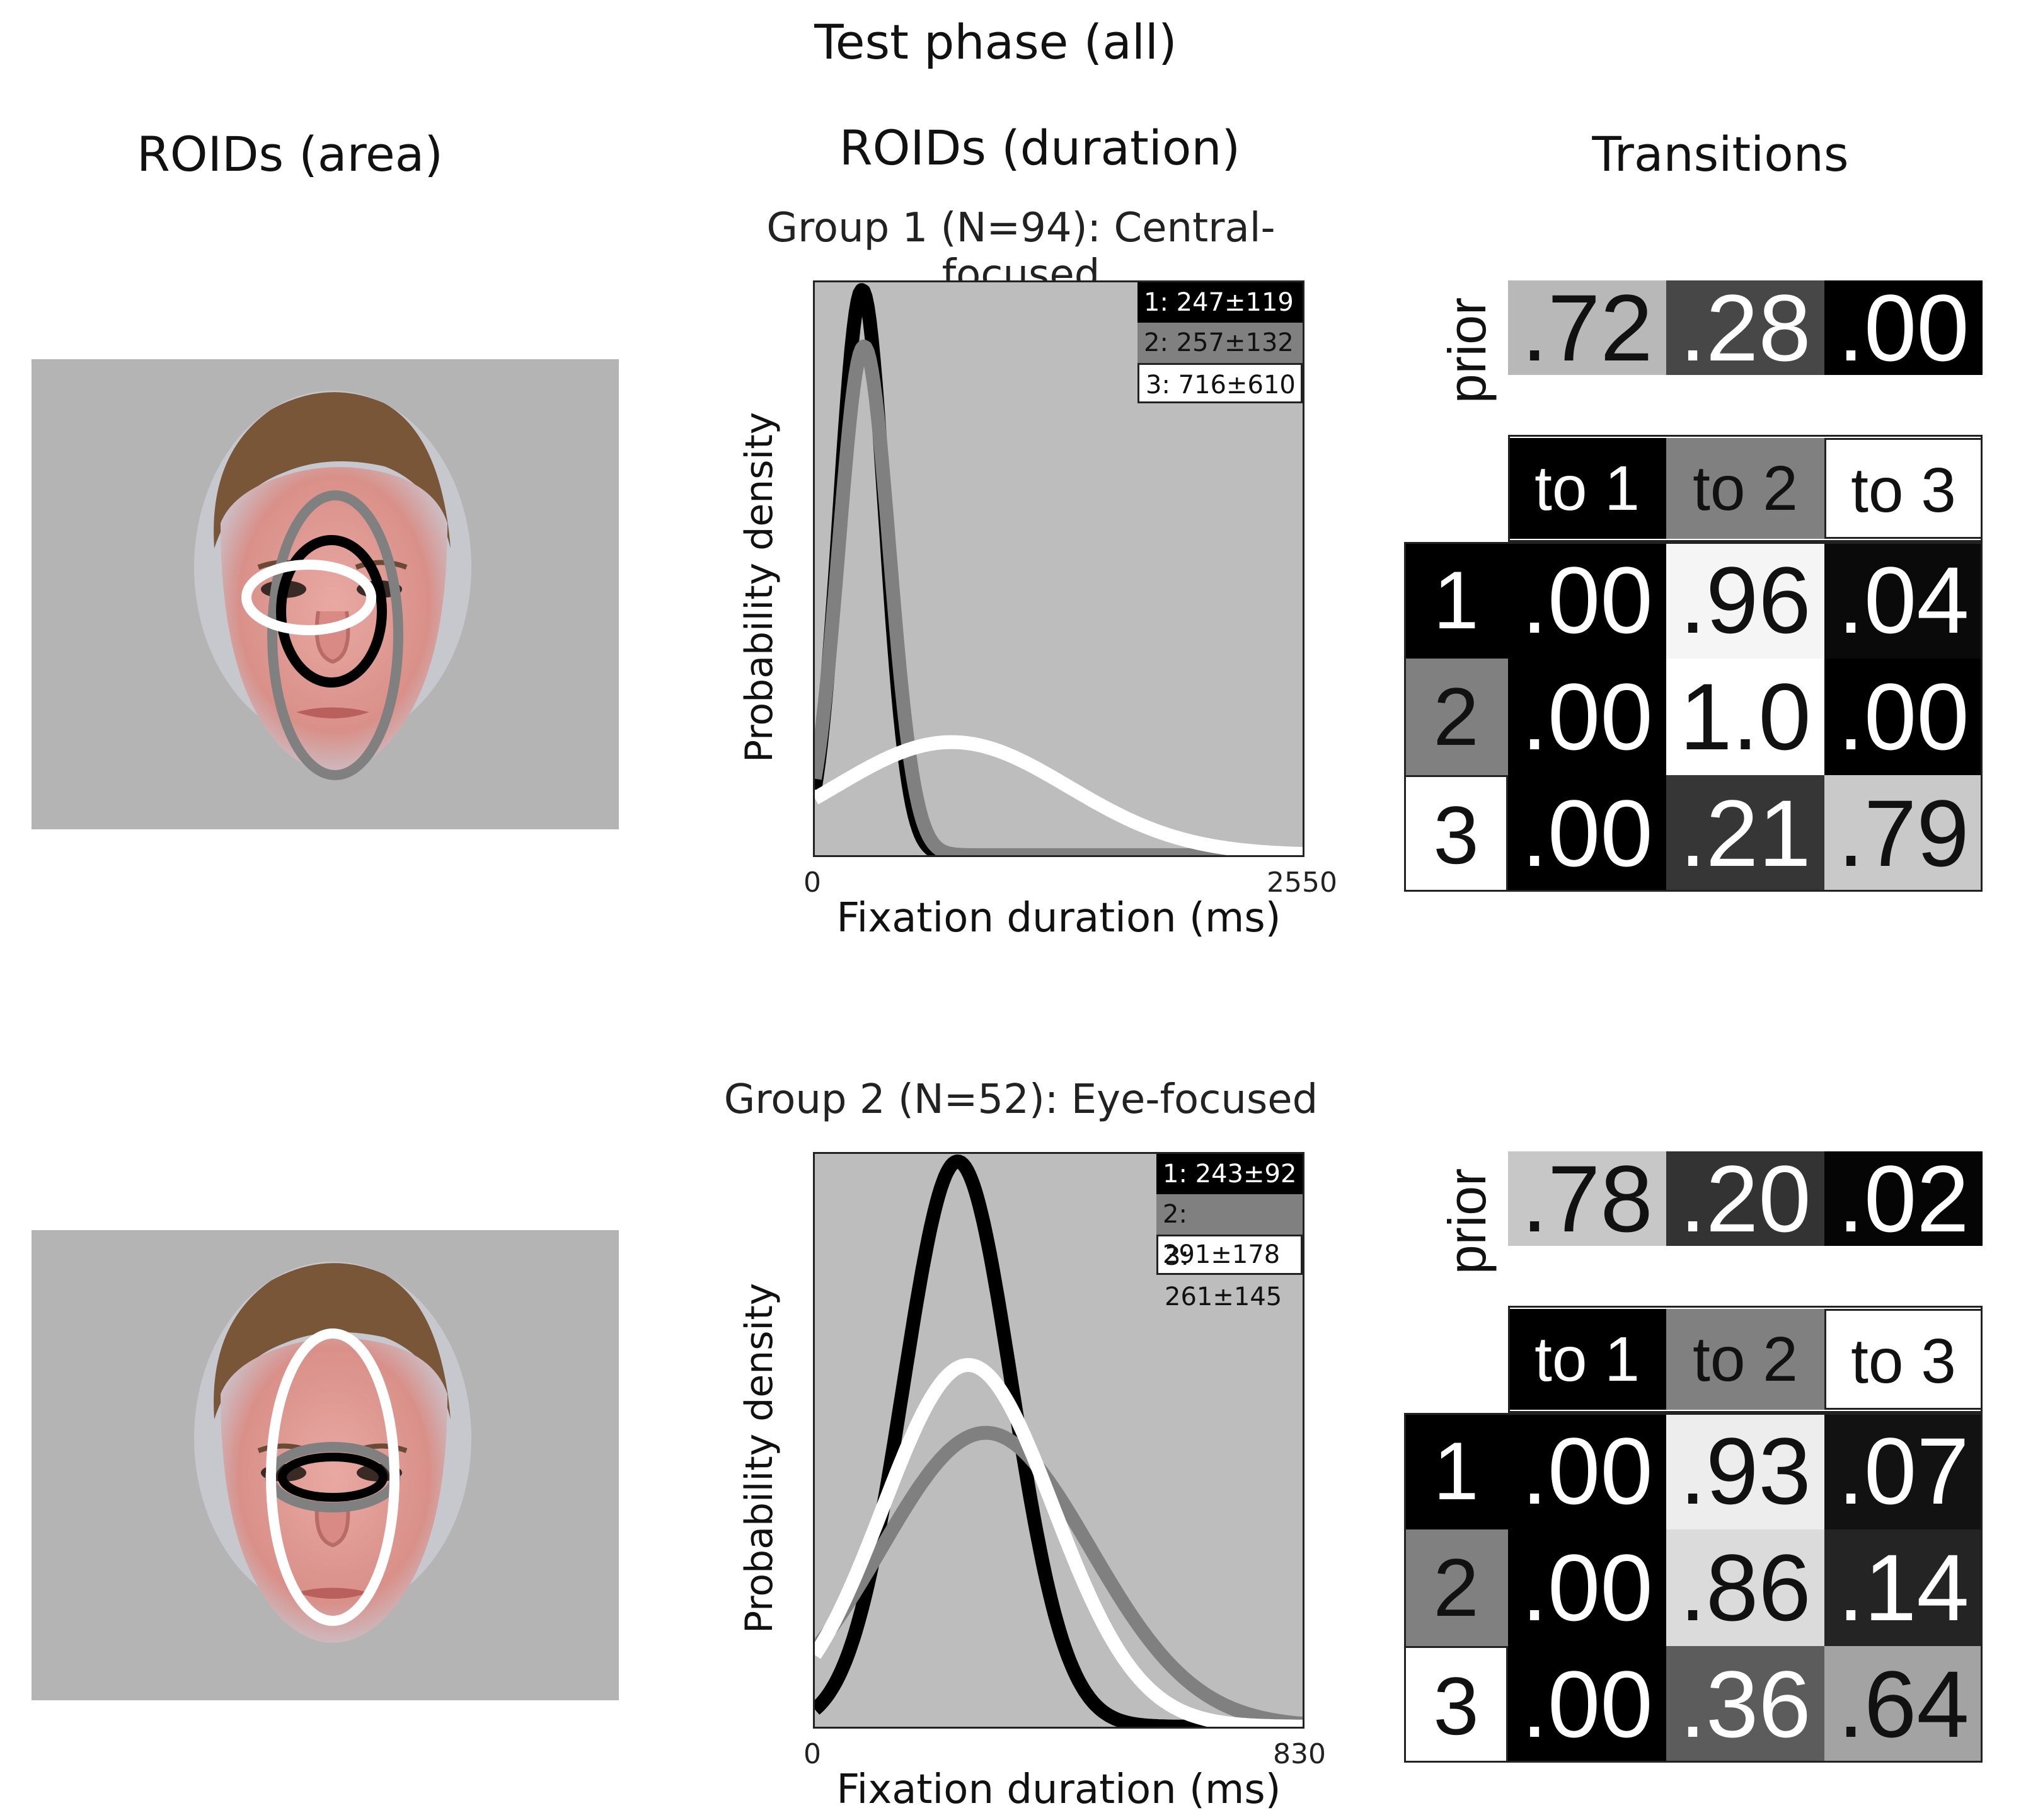  I want to click on chart-title-group2: Group 2 (N=52): Eye-focused, so click(1020, 1099).